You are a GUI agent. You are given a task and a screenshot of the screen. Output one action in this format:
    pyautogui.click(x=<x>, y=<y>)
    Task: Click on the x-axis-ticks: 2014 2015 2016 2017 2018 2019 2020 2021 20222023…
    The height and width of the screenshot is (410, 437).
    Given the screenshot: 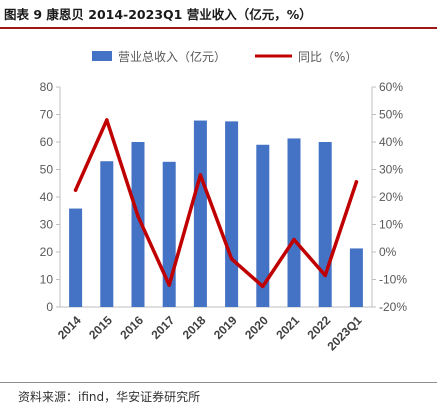 What is the action you would take?
    pyautogui.click(x=210, y=333)
    